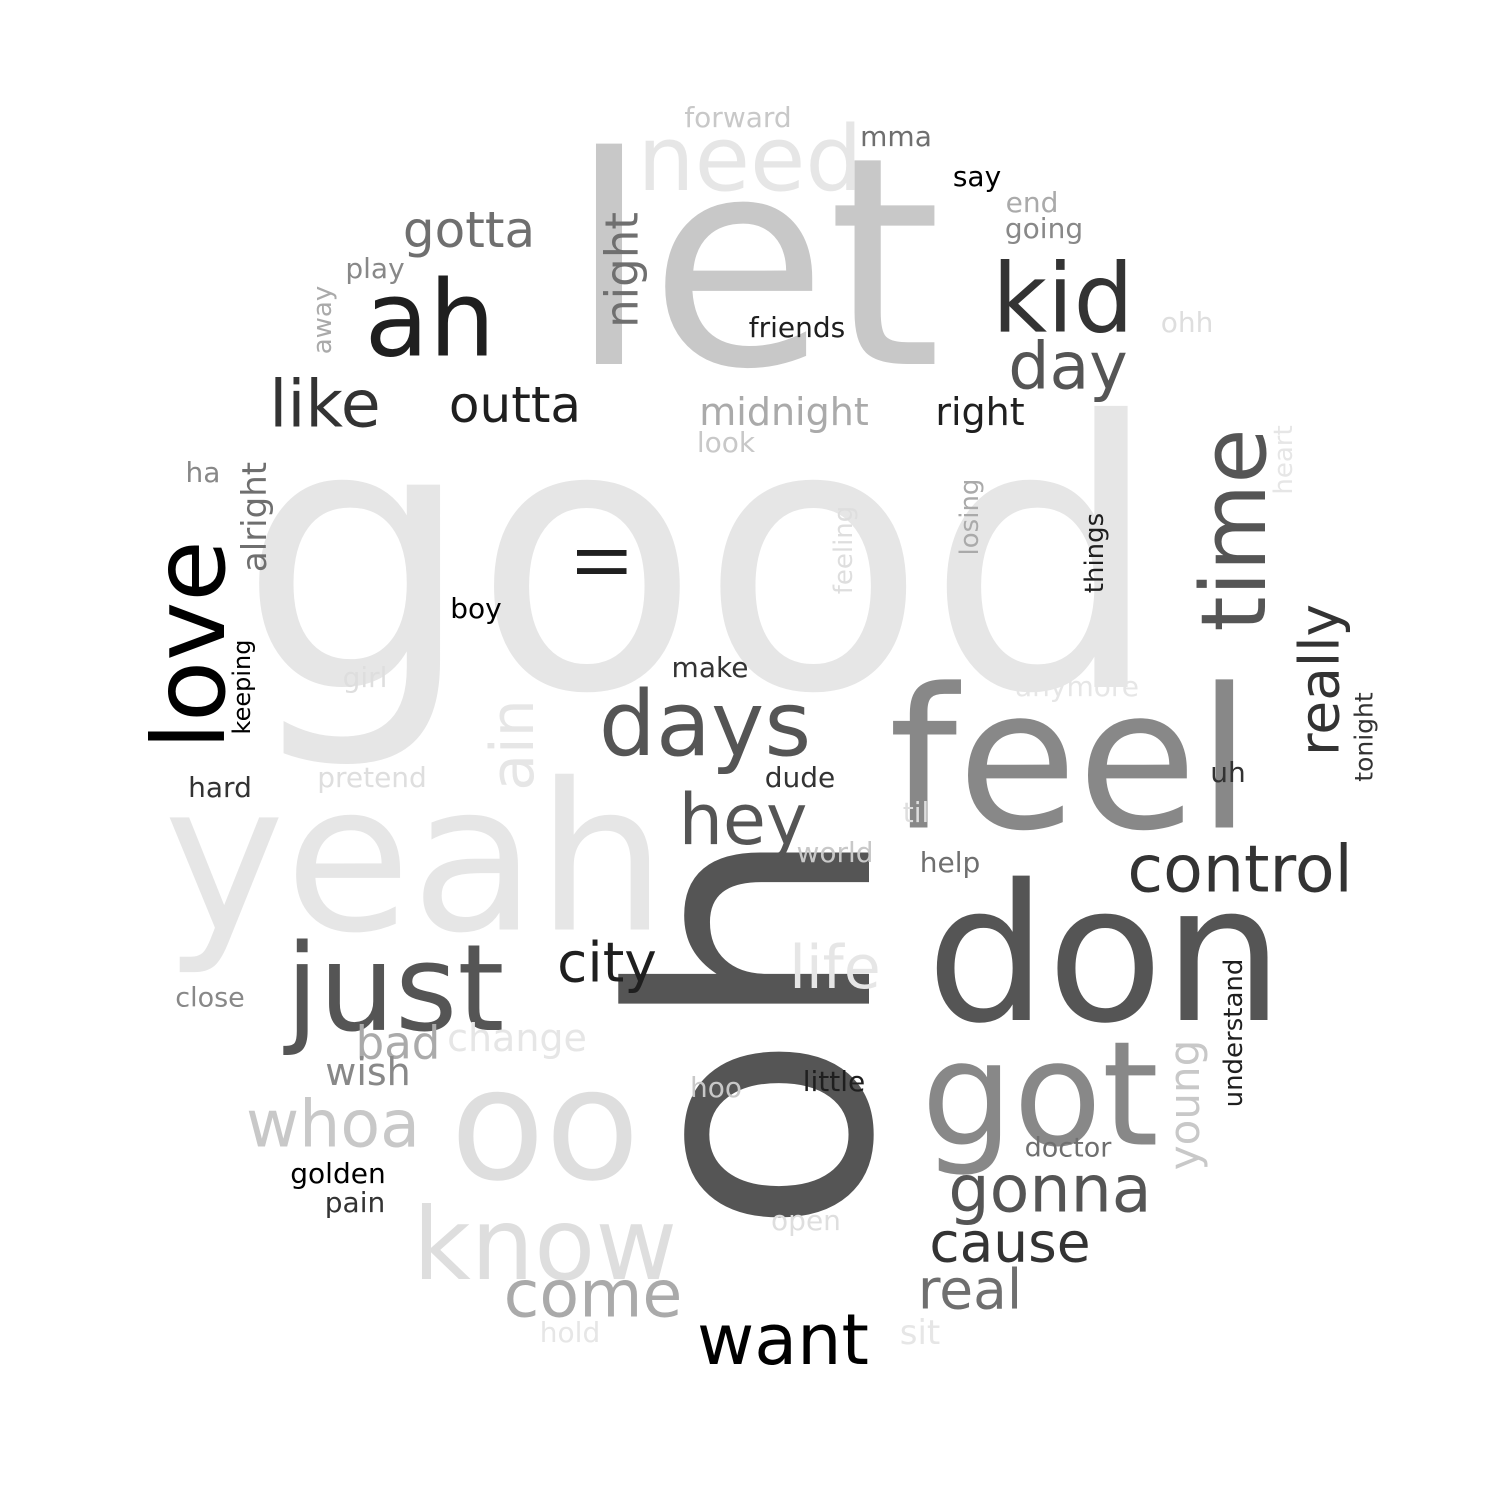 This screenshot has height=1500, width=1500. Describe the element at coordinates (970, 1289) in the screenshot. I see `word-real: real` at that location.